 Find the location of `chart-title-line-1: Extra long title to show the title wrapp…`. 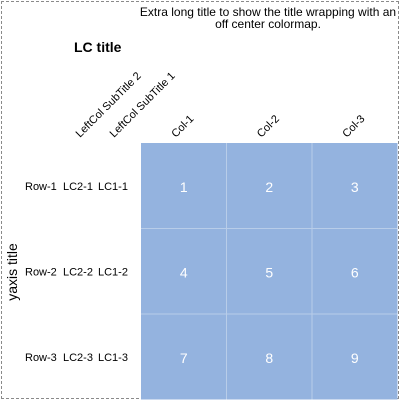

chart-title-line-1: Extra long title to show the title wrapp… is located at coordinates (268, 12).